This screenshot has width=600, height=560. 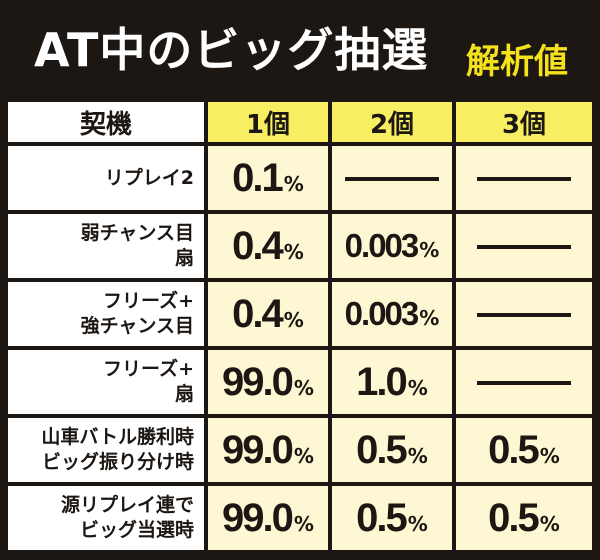 I want to click on table-row: 弱チャンス目扇 0.4% 0.003%, so click(x=300, y=246).